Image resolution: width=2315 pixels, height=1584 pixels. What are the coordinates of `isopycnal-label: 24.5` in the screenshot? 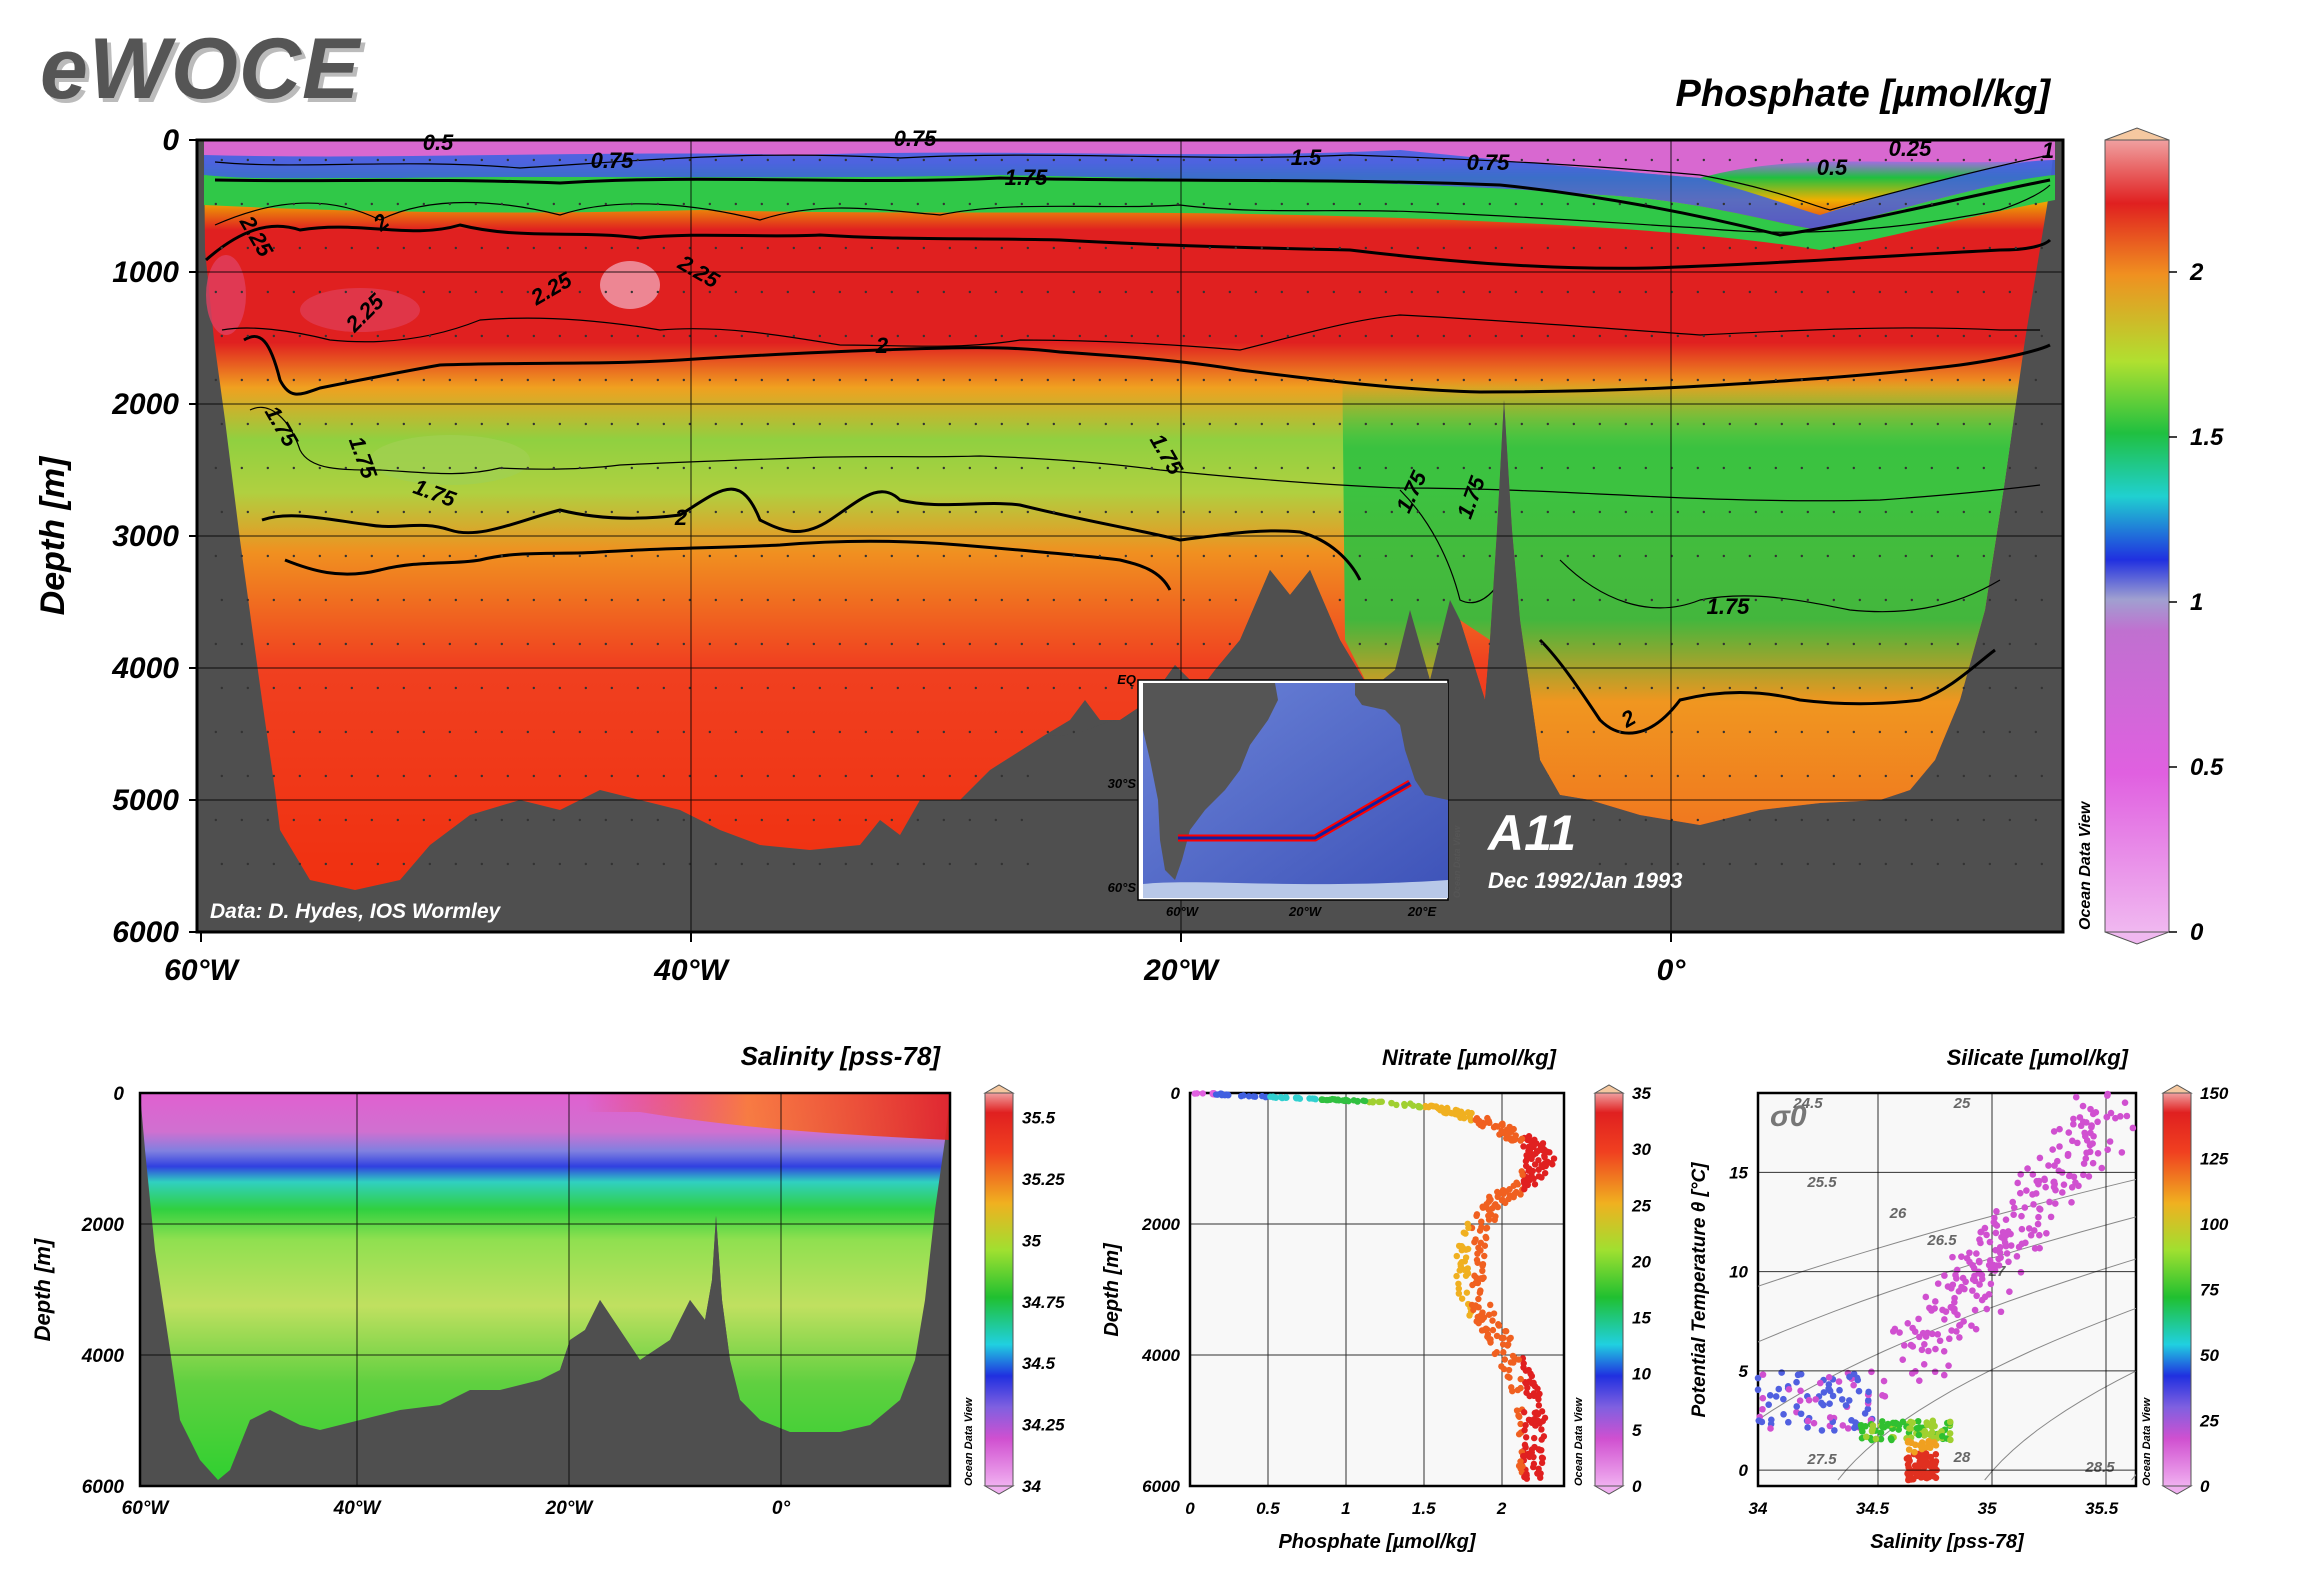 It's located at (1807, 1103).